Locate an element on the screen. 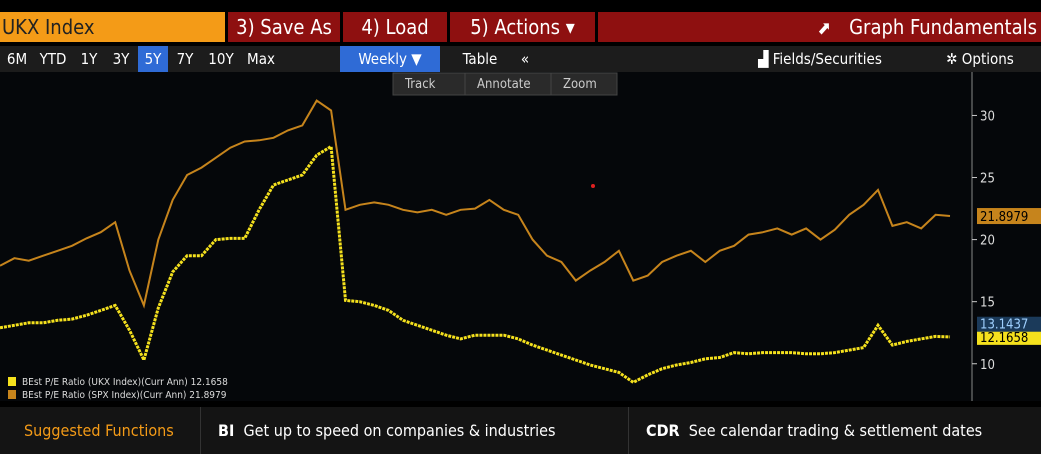  legend-value: 21.8979 is located at coordinates (207, 395).